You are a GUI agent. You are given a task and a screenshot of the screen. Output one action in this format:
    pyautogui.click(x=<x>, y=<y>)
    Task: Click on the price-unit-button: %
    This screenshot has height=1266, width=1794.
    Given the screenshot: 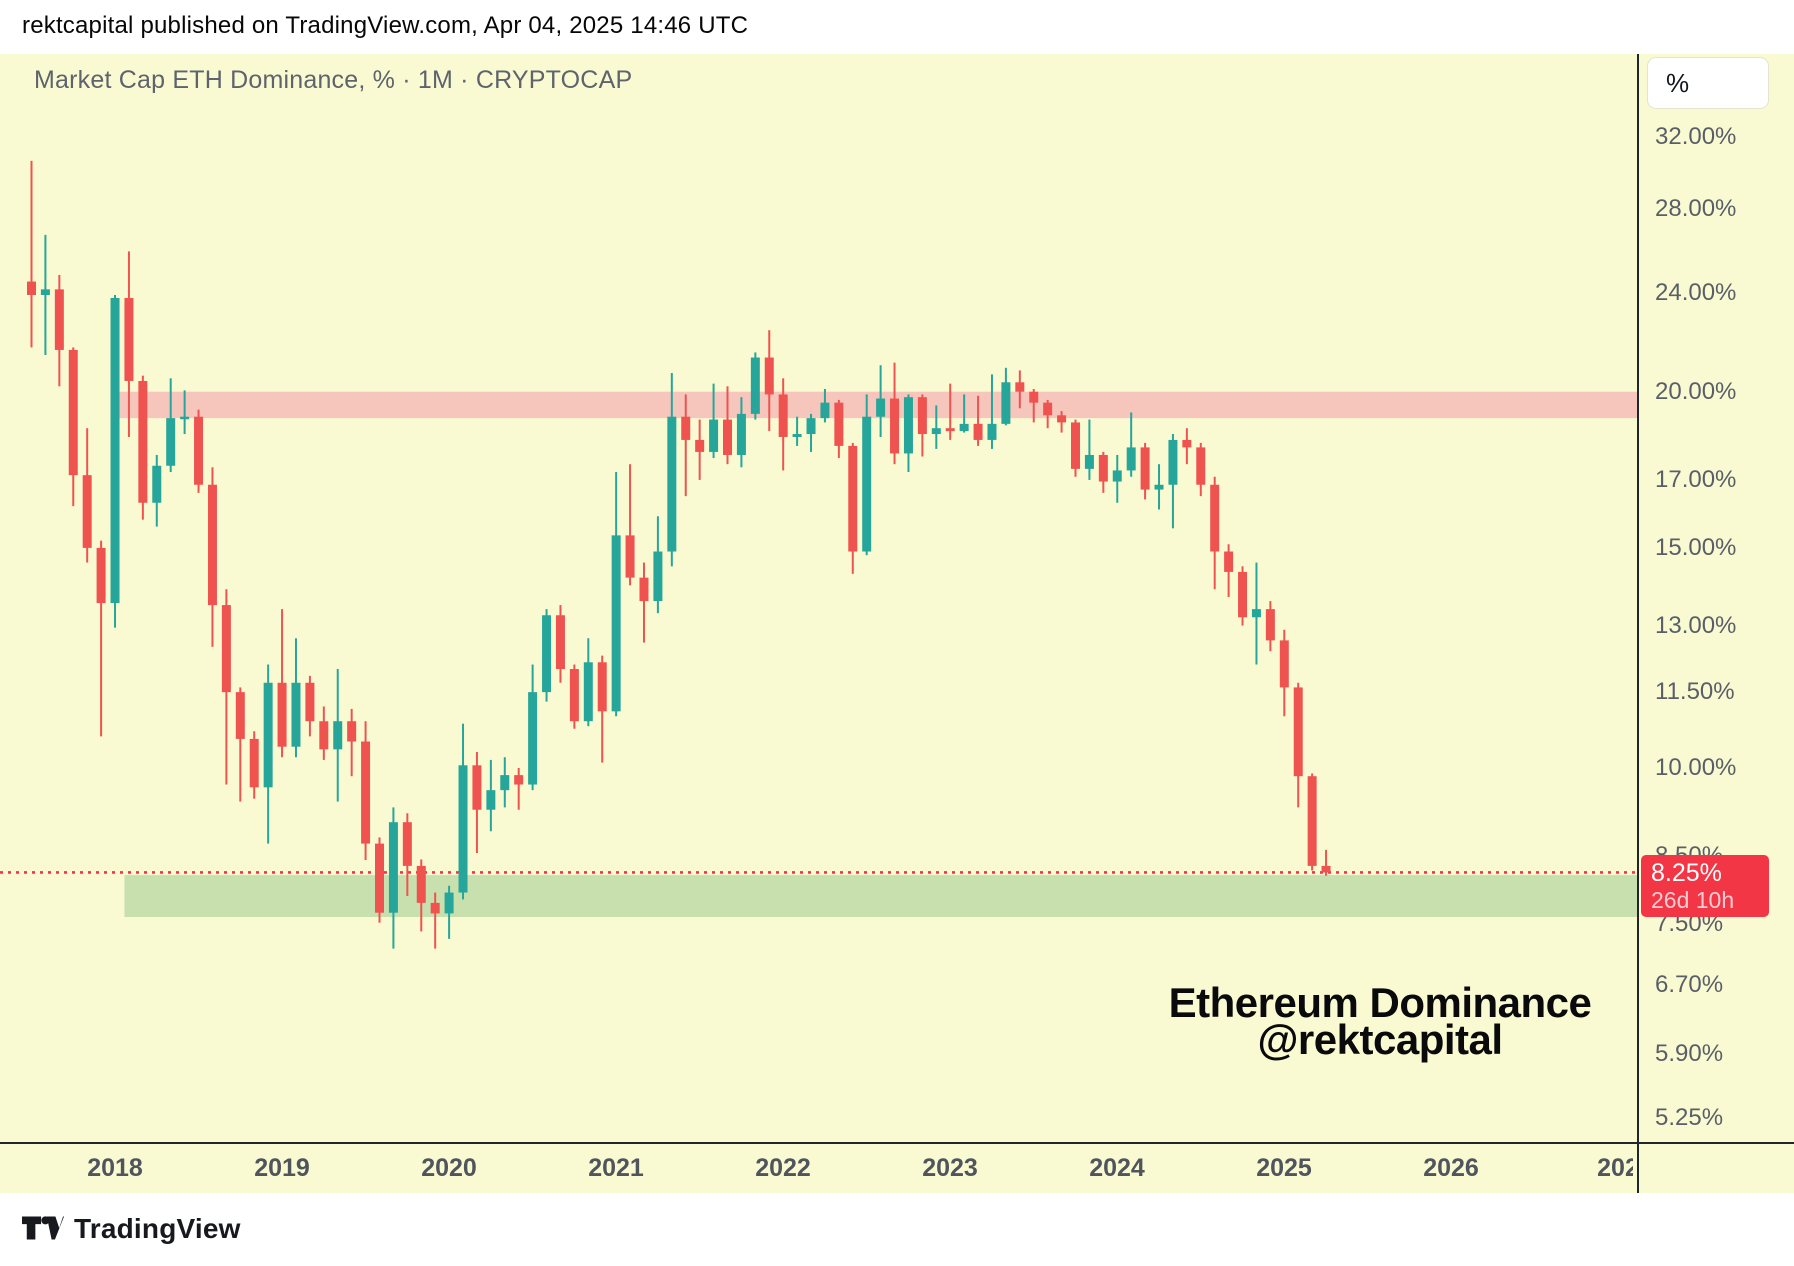 What is the action you would take?
    pyautogui.click(x=1708, y=83)
    